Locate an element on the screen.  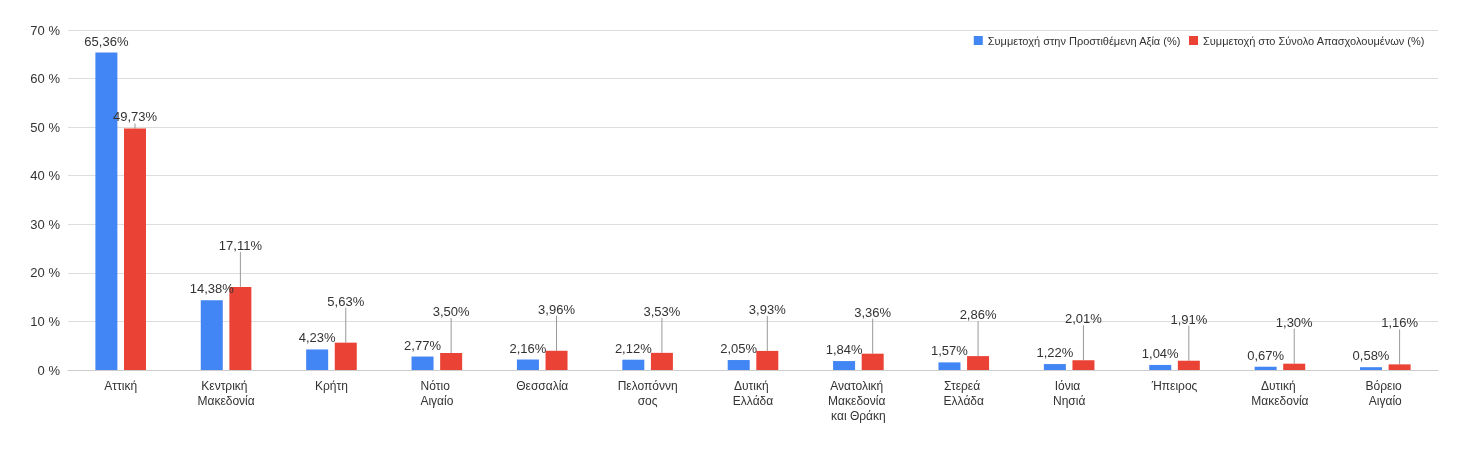
legend-label: Συμμετοχή στην Προστιθέμενη Αξία (%) is located at coordinates (1084, 40).